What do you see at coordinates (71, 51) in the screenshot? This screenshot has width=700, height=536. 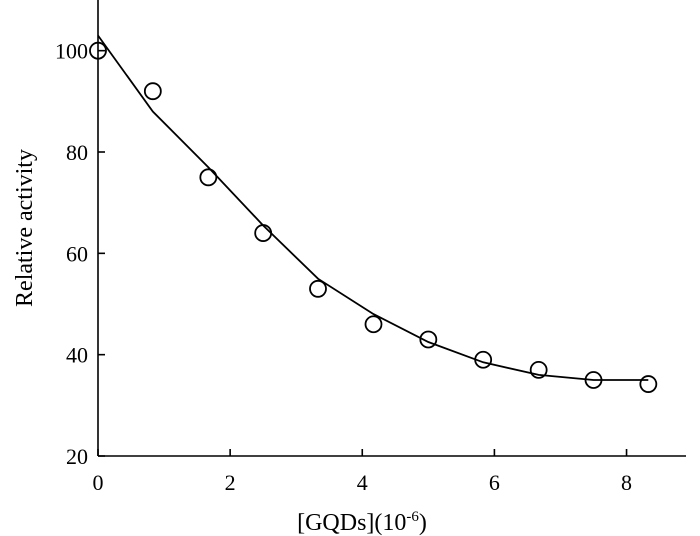 I see `y-tick-label: 100` at bounding box center [71, 51].